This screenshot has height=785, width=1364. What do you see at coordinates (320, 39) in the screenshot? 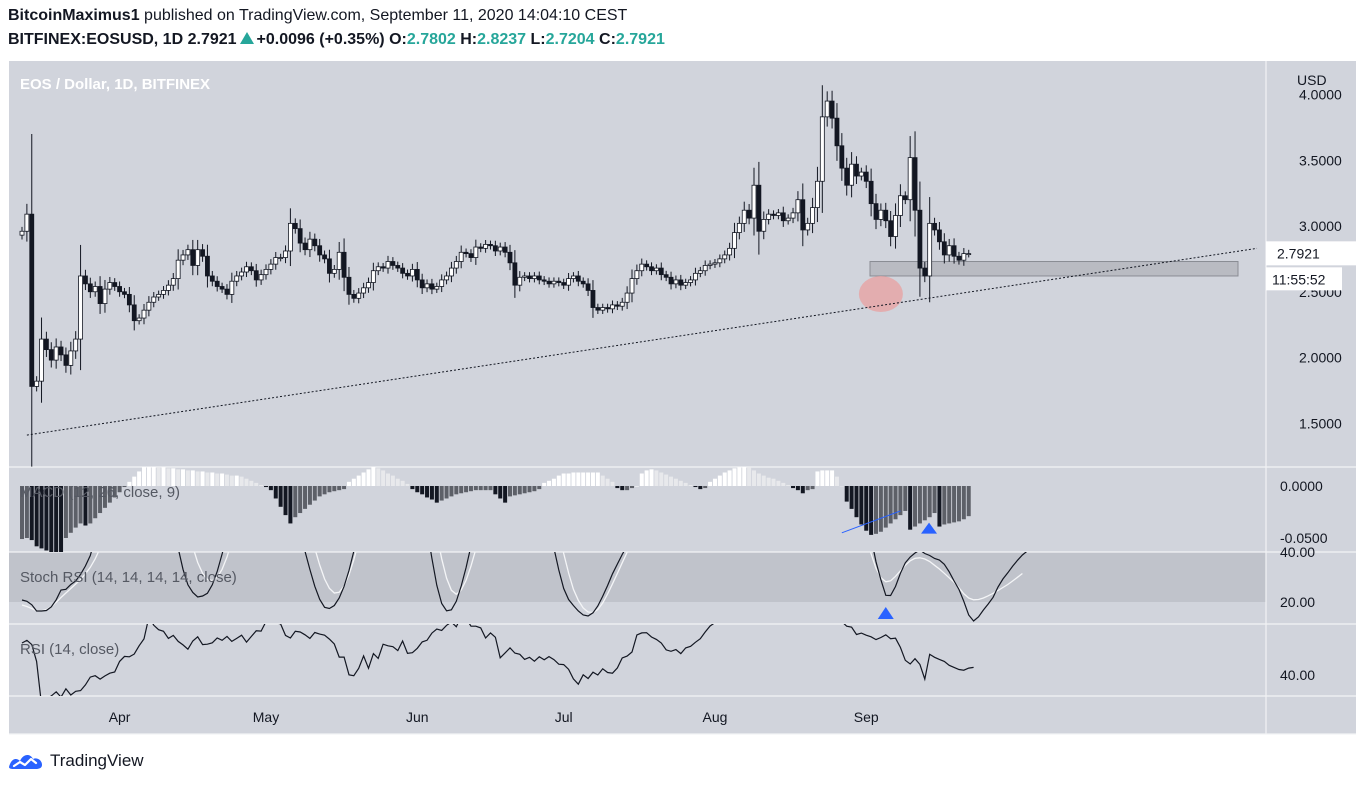
I see `price-change: +0.0096 (+0.35%)` at bounding box center [320, 39].